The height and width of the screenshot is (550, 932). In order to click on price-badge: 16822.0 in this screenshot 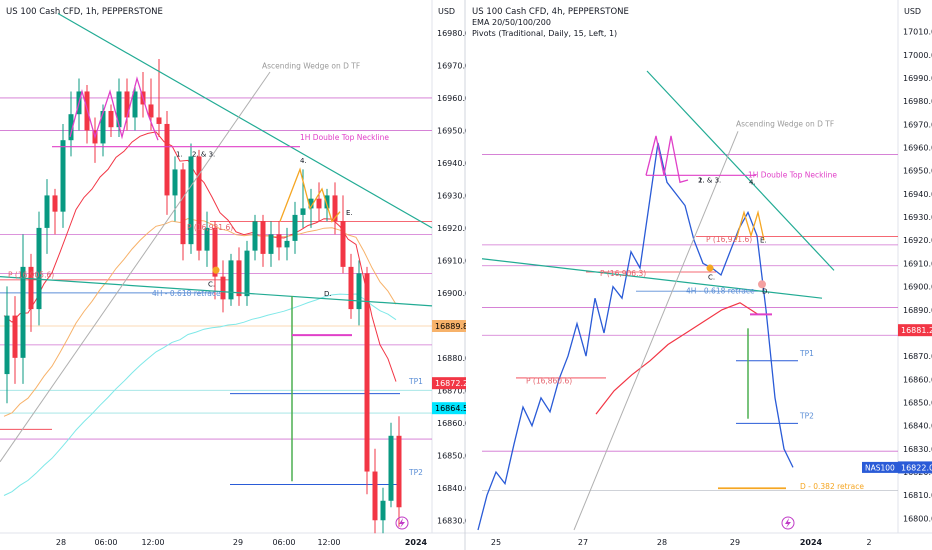, I will do `click(915, 467)`.